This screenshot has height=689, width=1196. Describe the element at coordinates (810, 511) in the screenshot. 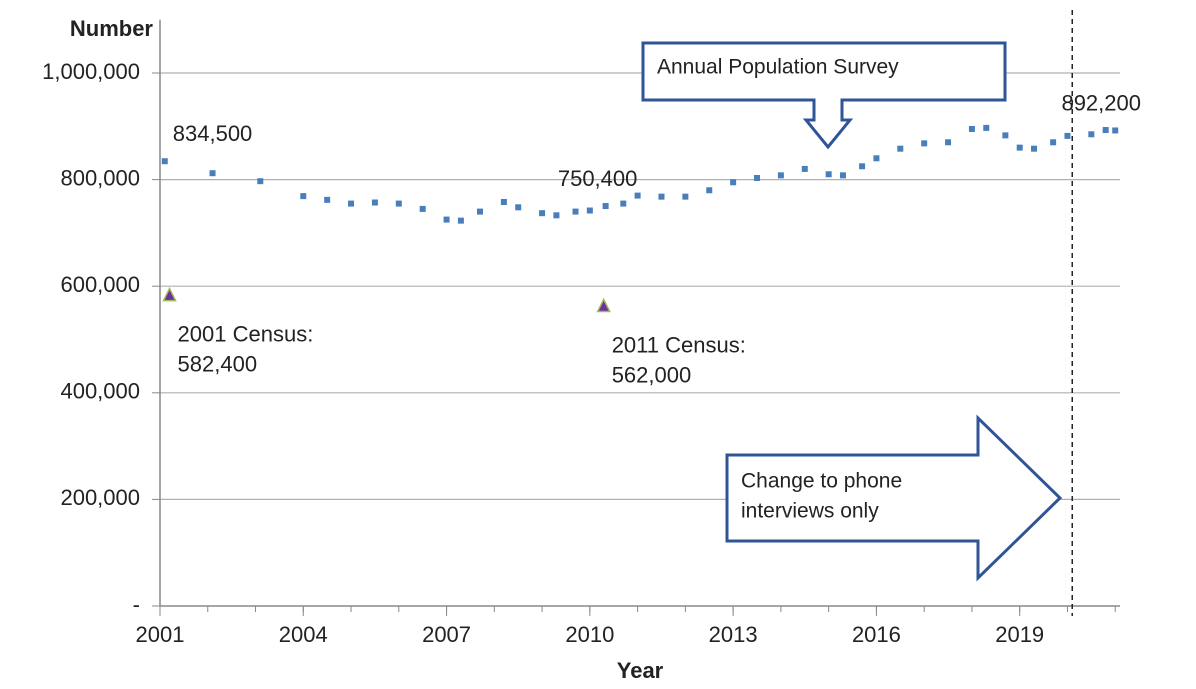

I see `phone-label: interviews only` at that location.